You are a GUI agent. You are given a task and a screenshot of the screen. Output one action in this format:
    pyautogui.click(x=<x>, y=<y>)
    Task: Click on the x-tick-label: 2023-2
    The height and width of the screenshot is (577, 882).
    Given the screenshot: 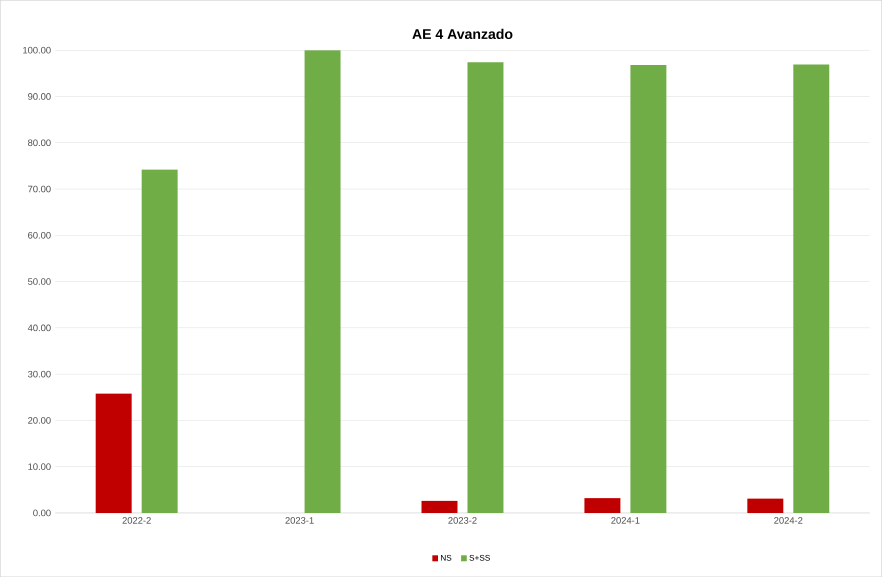 What is the action you would take?
    pyautogui.click(x=462, y=520)
    